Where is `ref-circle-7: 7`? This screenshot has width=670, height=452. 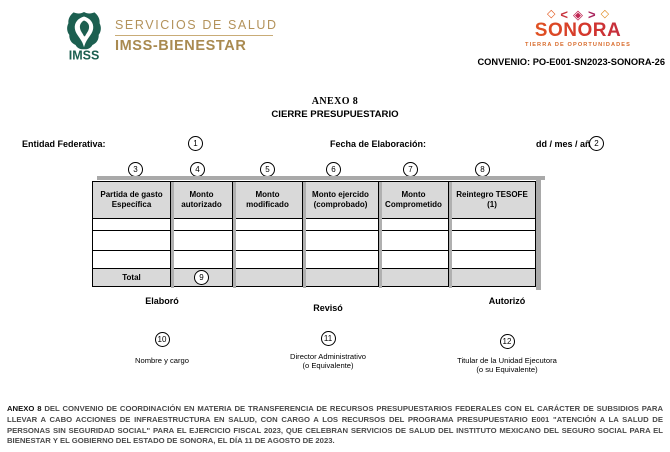 ref-circle-7: 7 is located at coordinates (410, 169).